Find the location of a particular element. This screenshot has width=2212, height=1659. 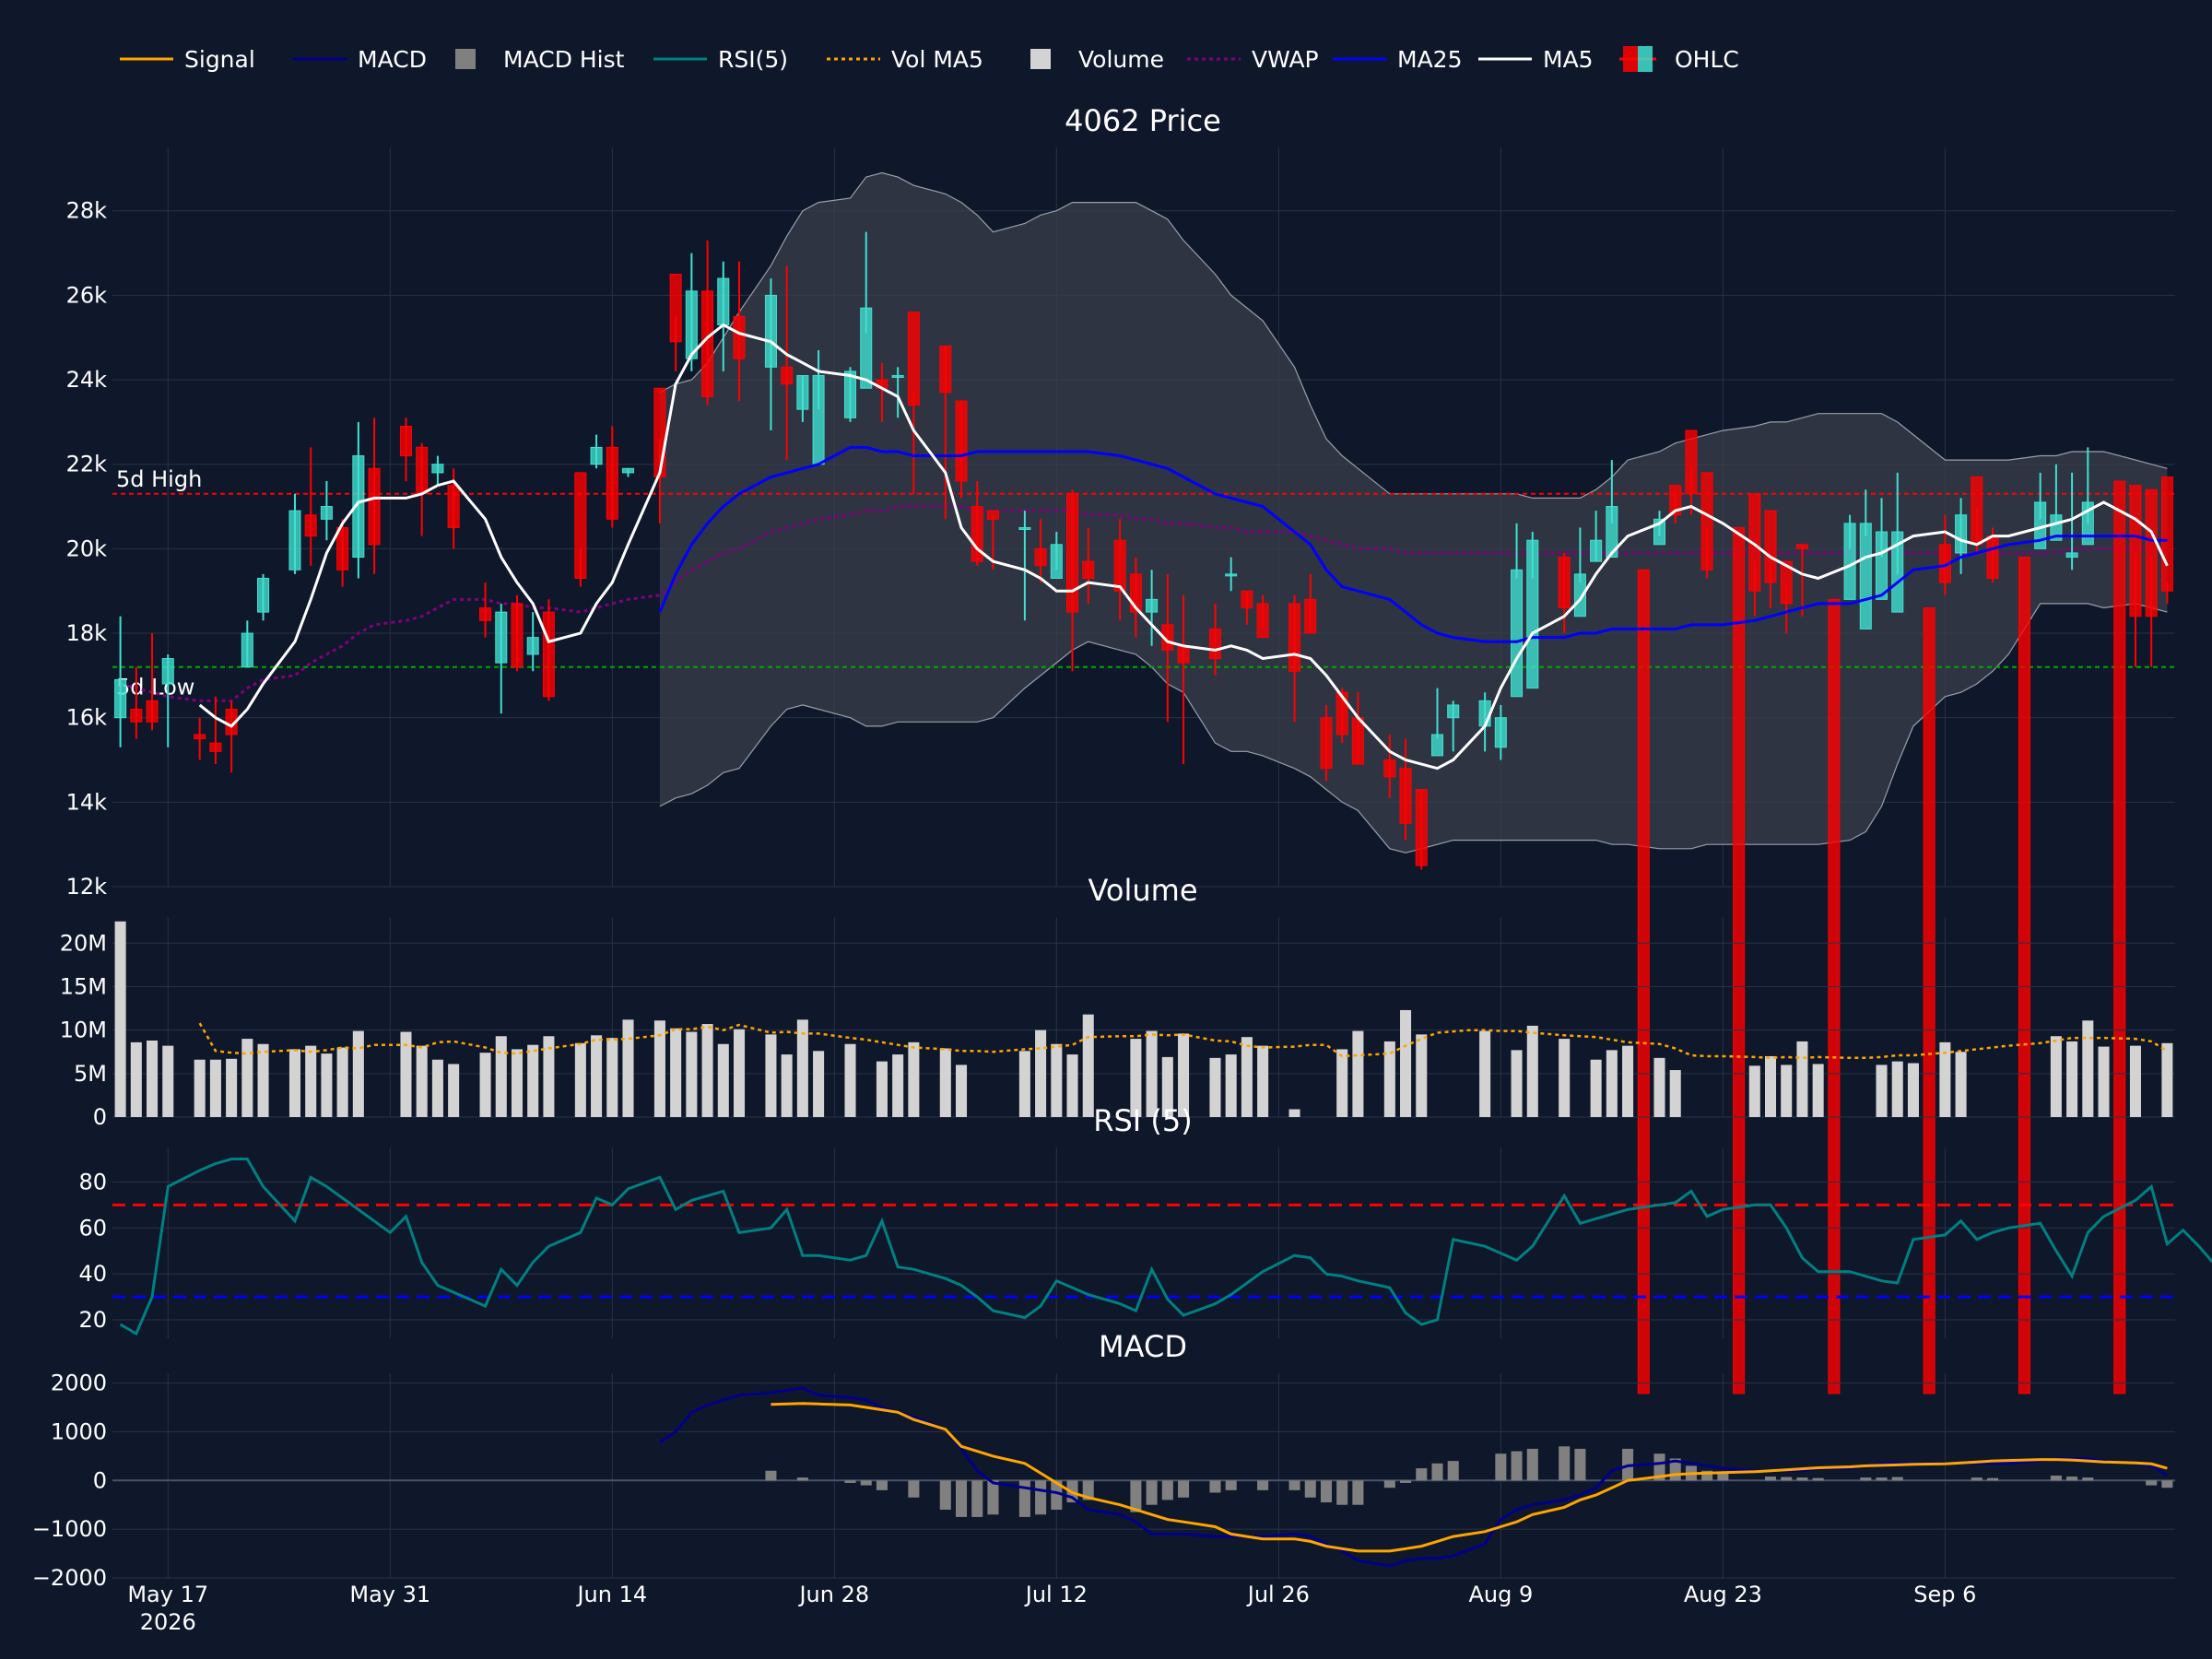

y-tick-label: 22k is located at coordinates (87, 464).